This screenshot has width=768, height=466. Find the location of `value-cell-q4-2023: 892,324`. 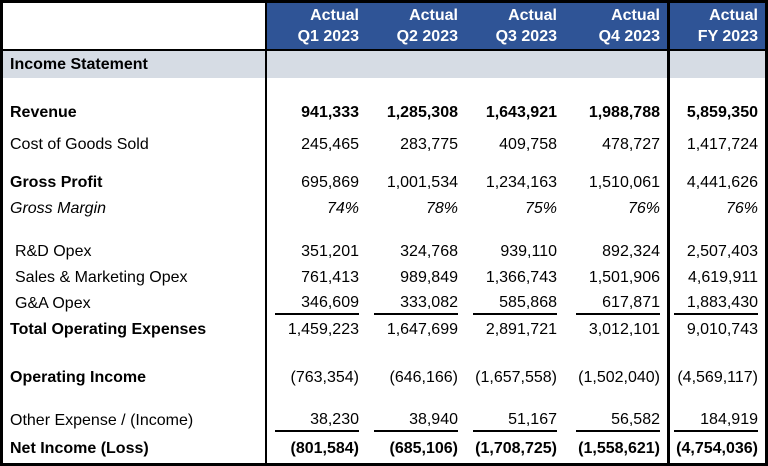

value-cell-q4-2023: 892,324 is located at coordinates (615, 252).